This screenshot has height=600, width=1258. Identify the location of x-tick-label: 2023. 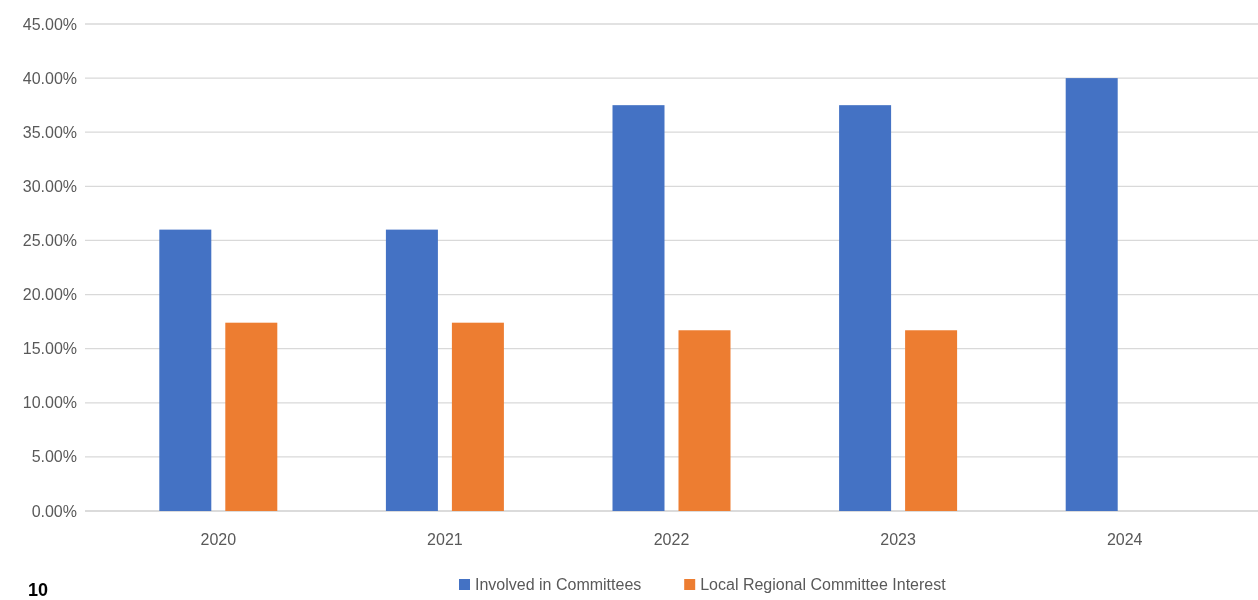
(898, 539).